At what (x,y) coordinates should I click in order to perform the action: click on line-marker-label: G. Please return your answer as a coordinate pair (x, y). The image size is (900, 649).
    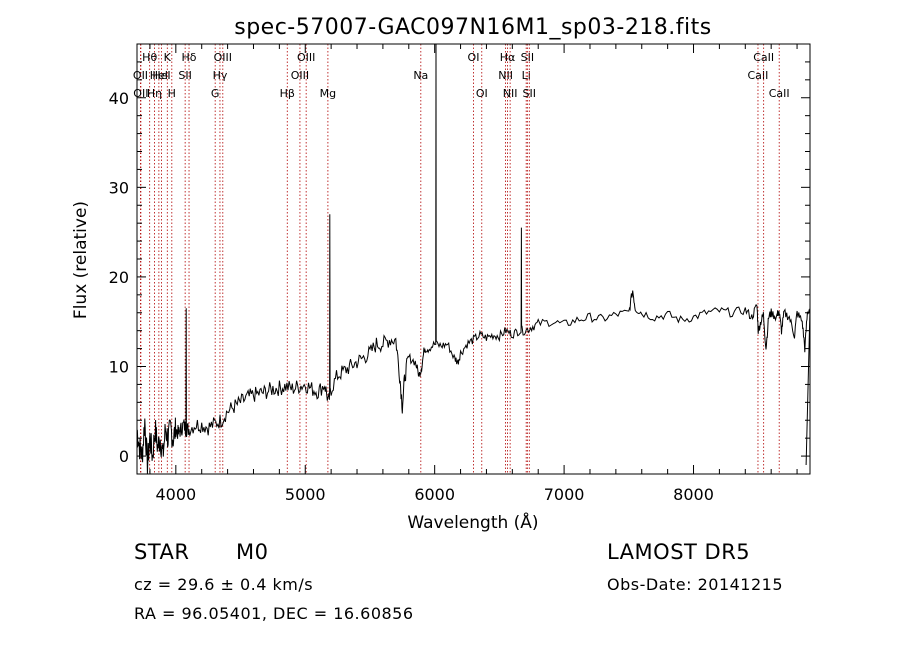
    Looking at the image, I should click on (215, 93).